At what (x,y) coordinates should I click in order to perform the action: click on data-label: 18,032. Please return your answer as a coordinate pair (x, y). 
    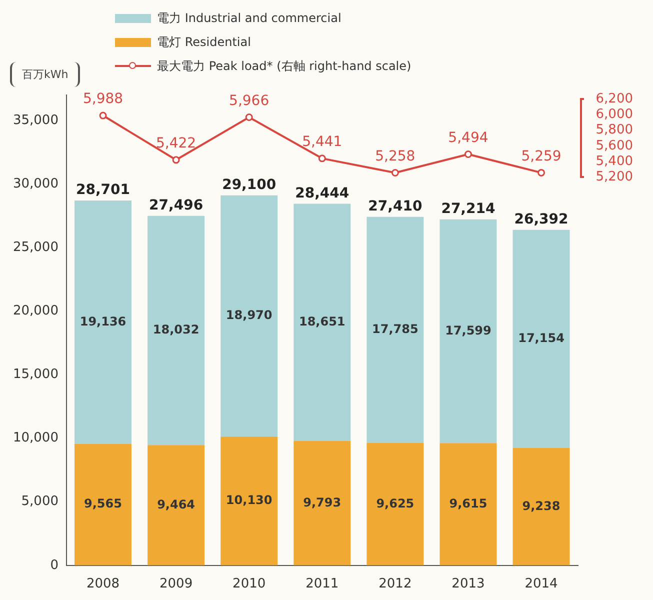
    Looking at the image, I should click on (176, 329).